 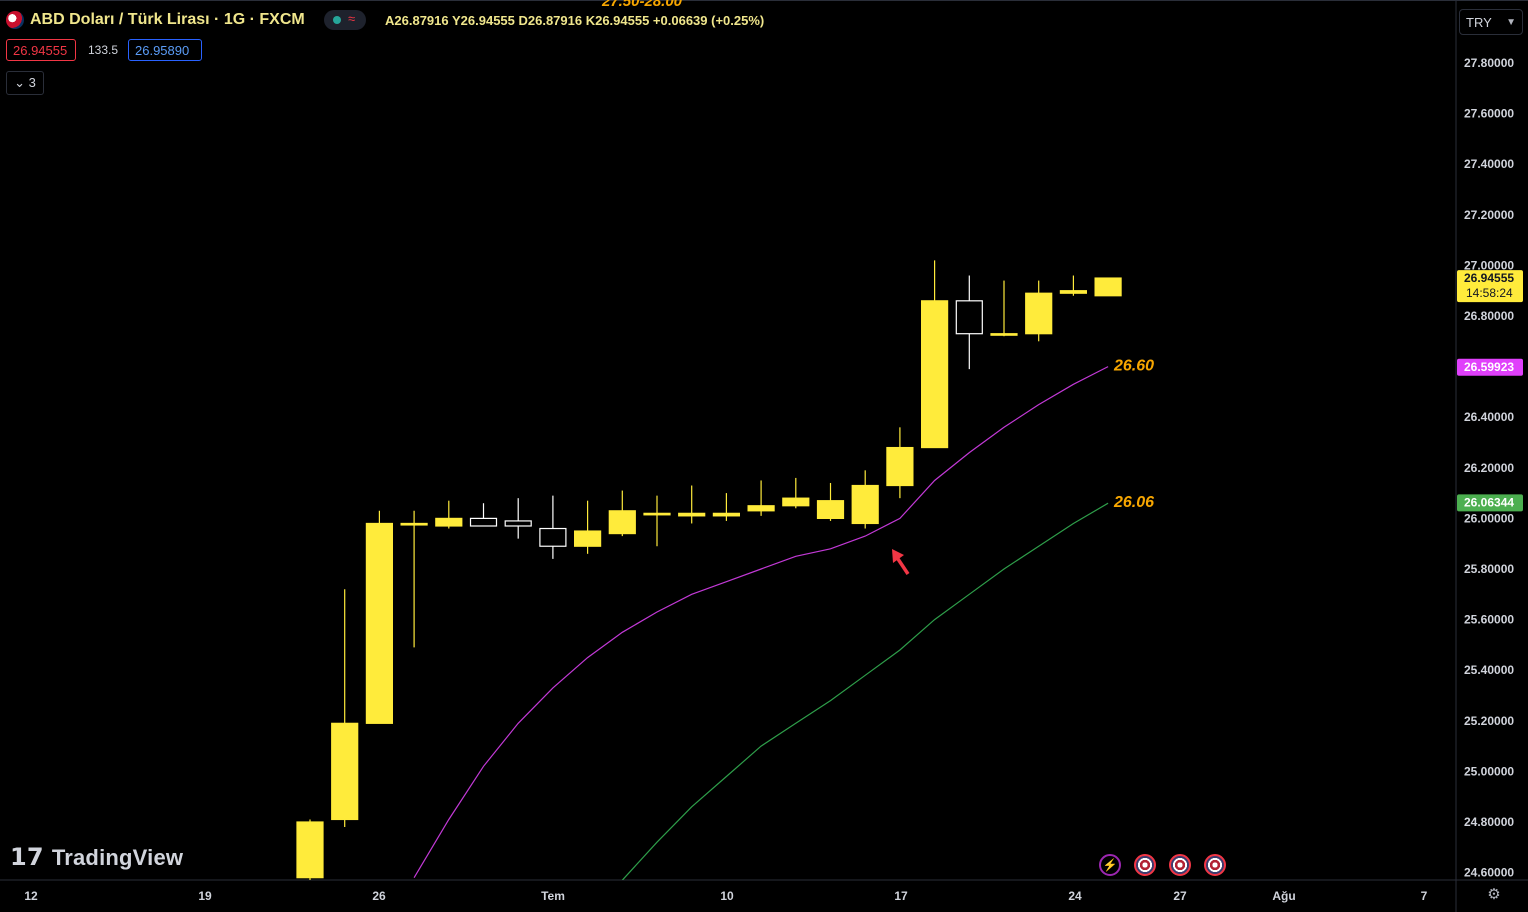 I want to click on price-tick-label: 24.80000, so click(x=1489, y=822).